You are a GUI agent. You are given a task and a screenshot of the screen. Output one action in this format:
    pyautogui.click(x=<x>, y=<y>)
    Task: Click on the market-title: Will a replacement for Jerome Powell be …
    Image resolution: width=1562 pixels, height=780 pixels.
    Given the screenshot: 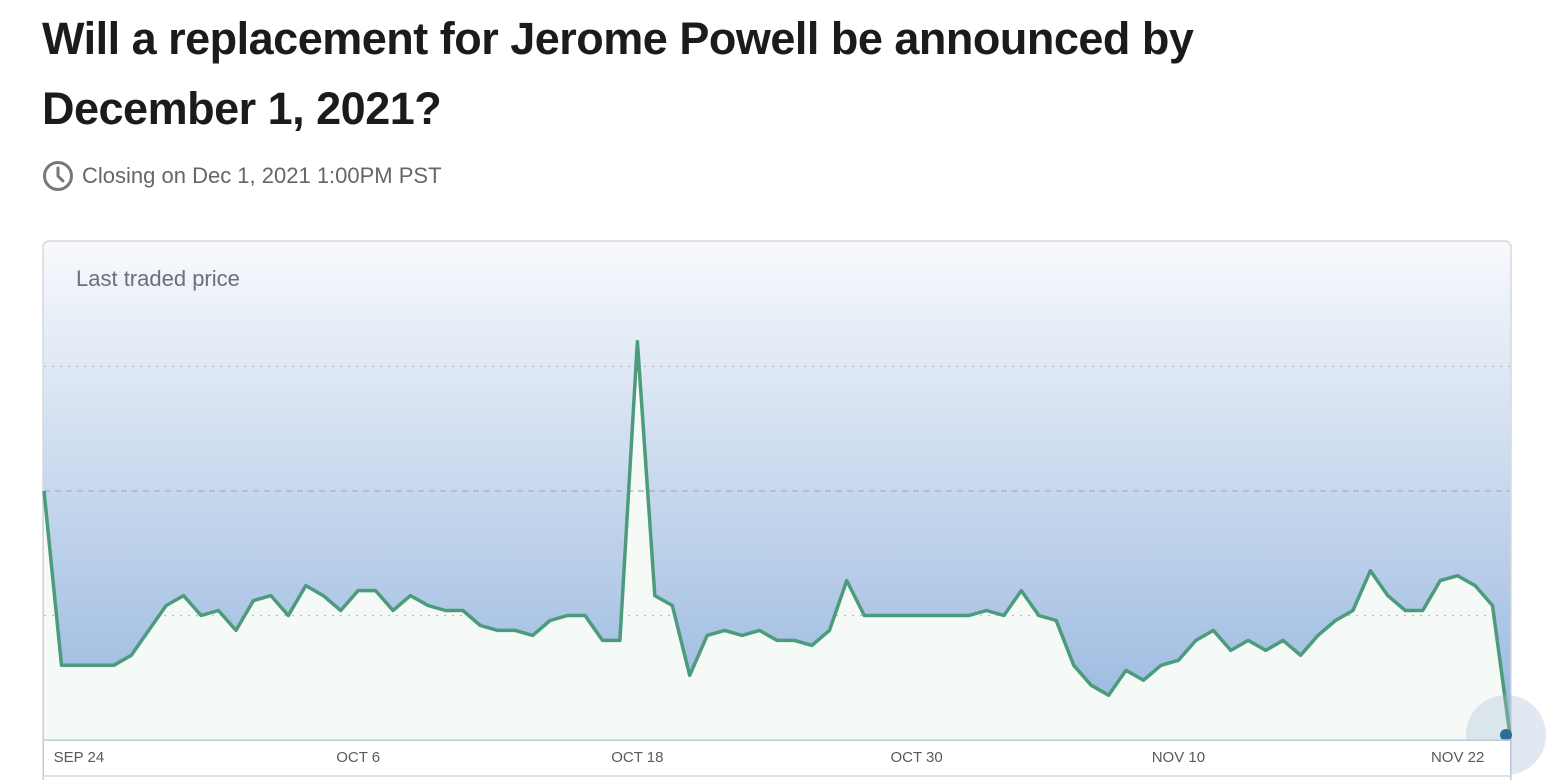 What is the action you would take?
    pyautogui.click(x=618, y=73)
    